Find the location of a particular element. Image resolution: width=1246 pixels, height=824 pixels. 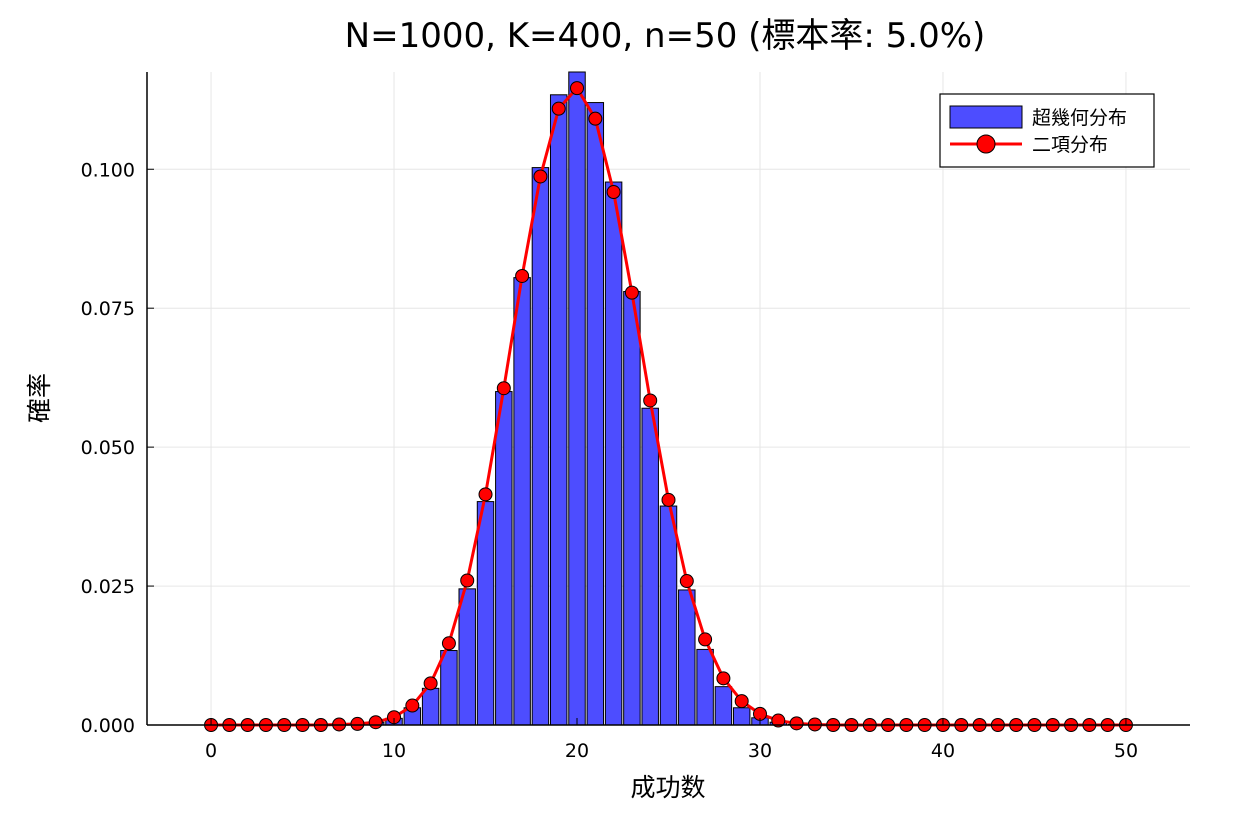

x-tick-label: 20 is located at coordinates (577, 751).